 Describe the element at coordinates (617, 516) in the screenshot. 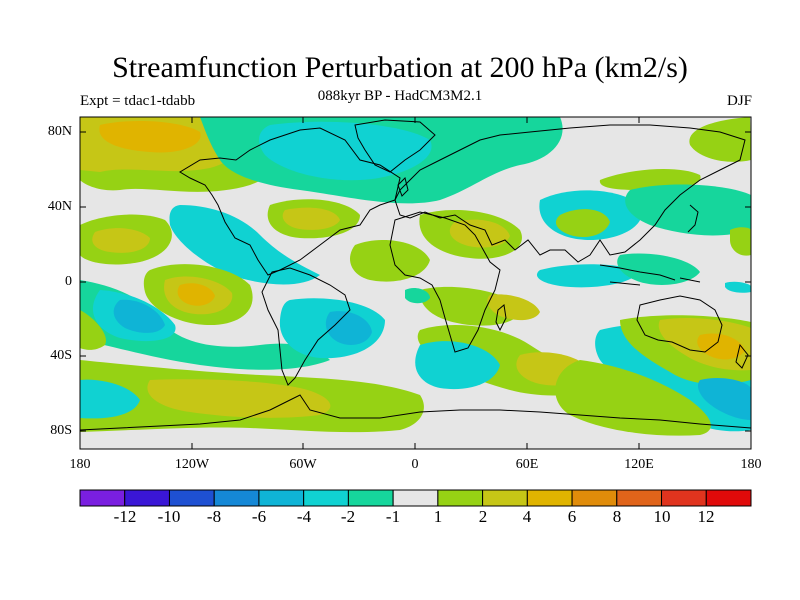

I see `colorbar-label: 8` at that location.